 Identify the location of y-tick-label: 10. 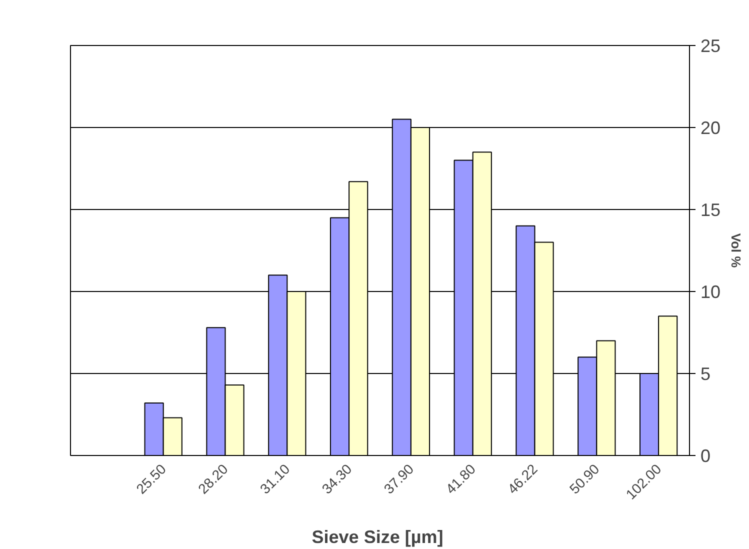
(710, 292).